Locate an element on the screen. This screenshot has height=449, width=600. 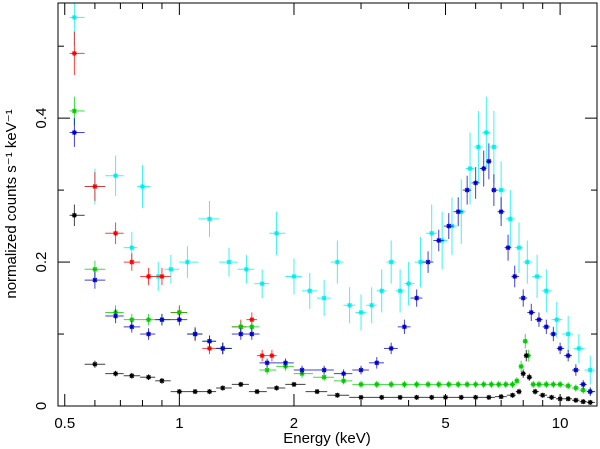
x-axis-label: Energy (keV) is located at coordinates (327, 438).